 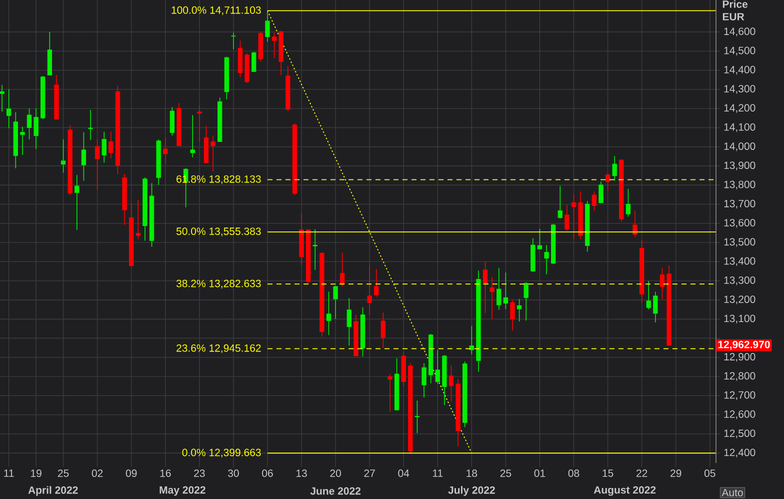 I want to click on x-tick-label: 01, so click(x=540, y=473).